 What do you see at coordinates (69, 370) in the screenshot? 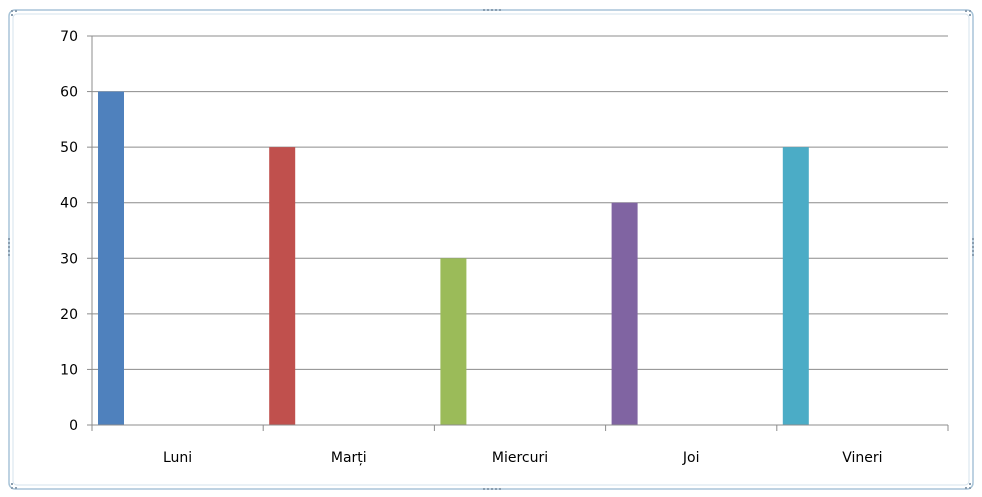
I see `y-tick-label: 10` at bounding box center [69, 370].